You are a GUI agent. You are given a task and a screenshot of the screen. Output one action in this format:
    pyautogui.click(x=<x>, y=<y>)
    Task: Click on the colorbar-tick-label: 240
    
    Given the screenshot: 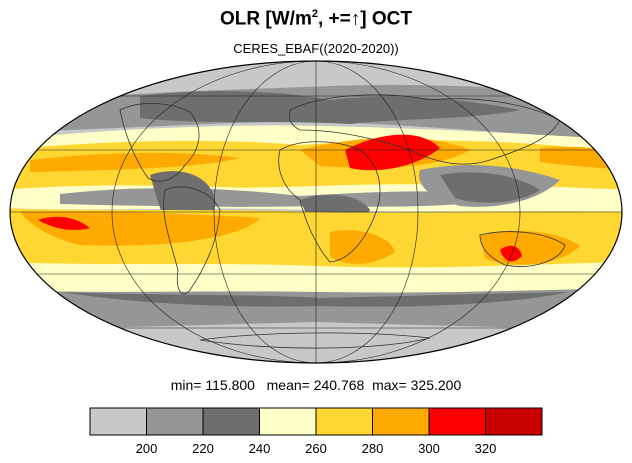 What is the action you would take?
    pyautogui.click(x=260, y=448)
    